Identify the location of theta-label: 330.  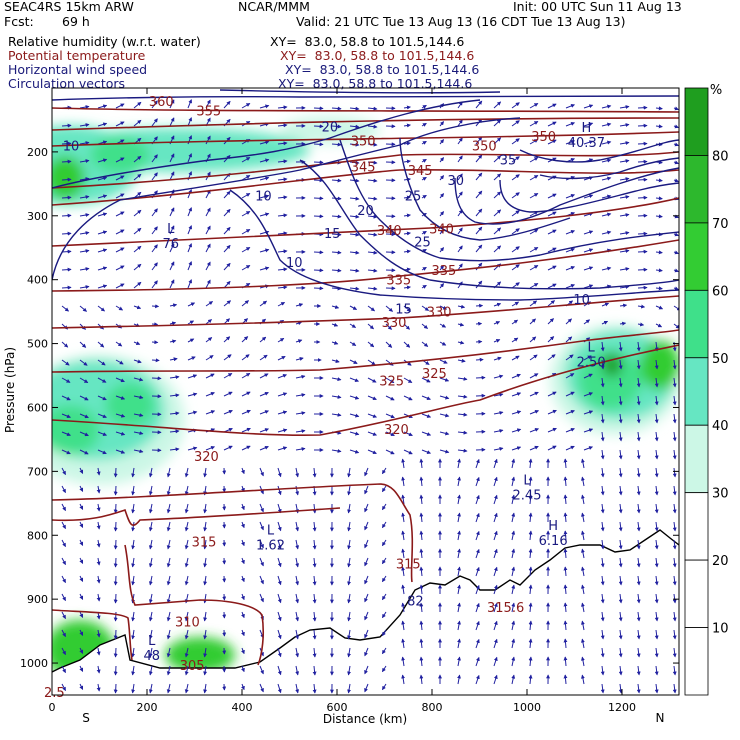
(439, 313).